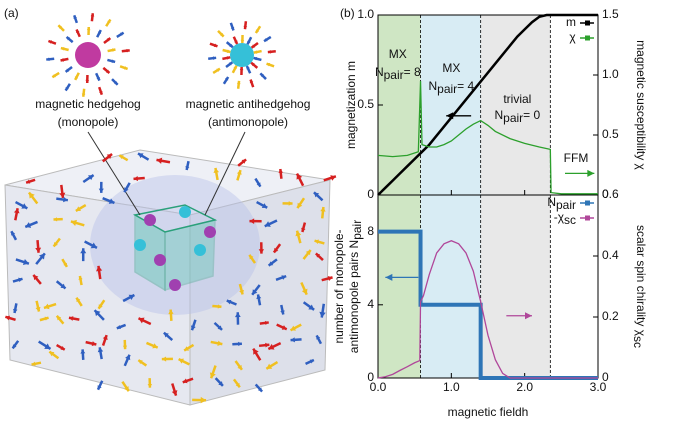 The height and width of the screenshot is (427, 680). What do you see at coordinates (354, 296) in the screenshot?
I see `label: antimonopole pairs N` at bounding box center [354, 296].